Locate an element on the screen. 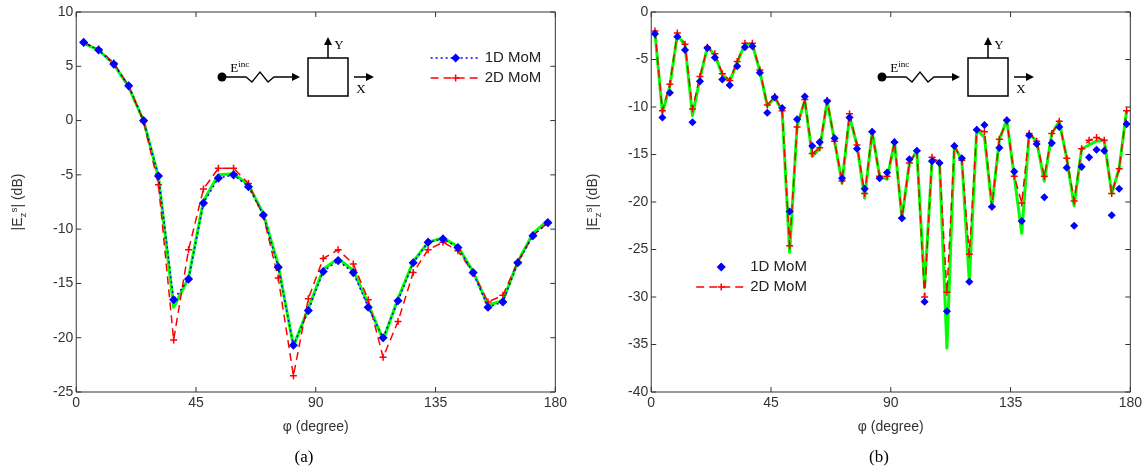 The width and height of the screenshot is (1145, 472). y-tick-label: 5 is located at coordinates (69, 65).